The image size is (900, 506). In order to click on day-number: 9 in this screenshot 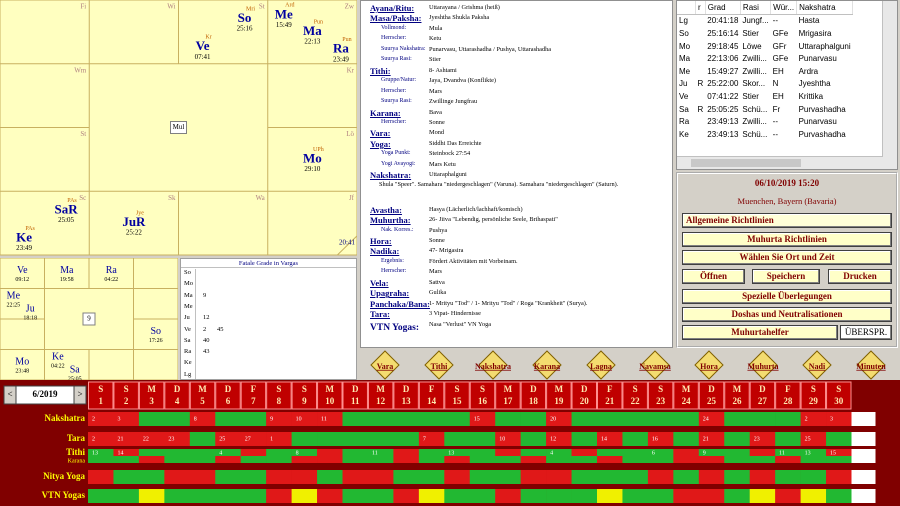, I will do `click(304, 401)`.